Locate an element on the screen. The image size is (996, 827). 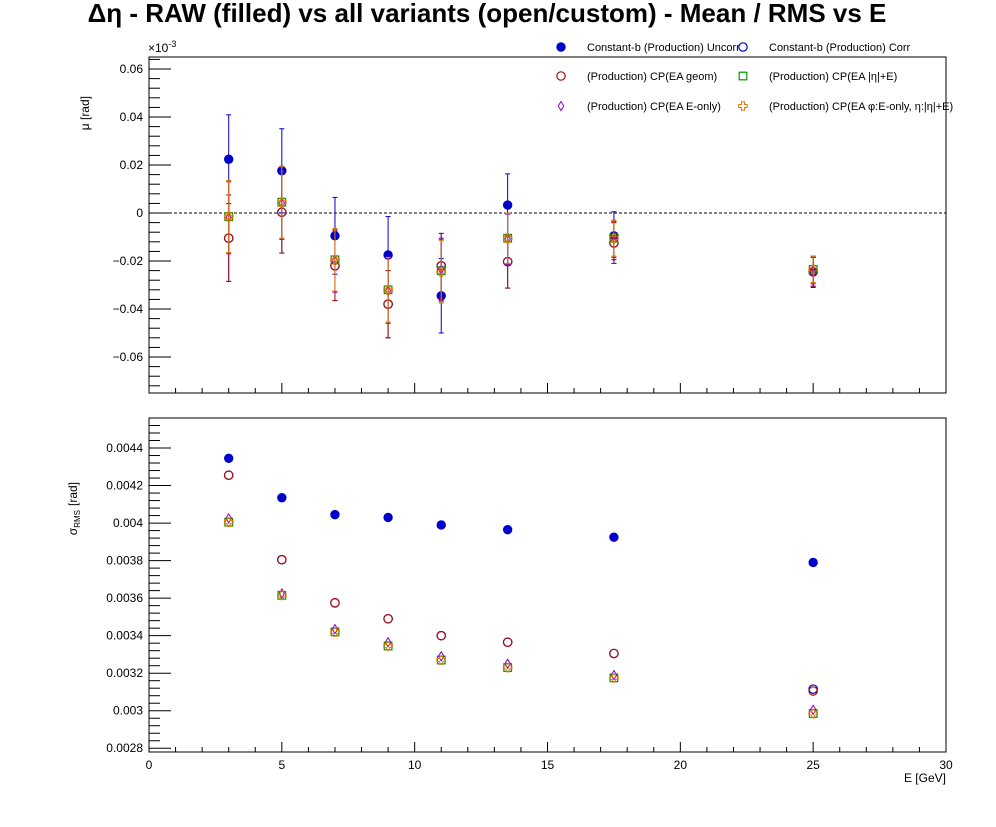
legend-entry: (Production) CP(EA |η|+E) is located at coordinates (817, 77).